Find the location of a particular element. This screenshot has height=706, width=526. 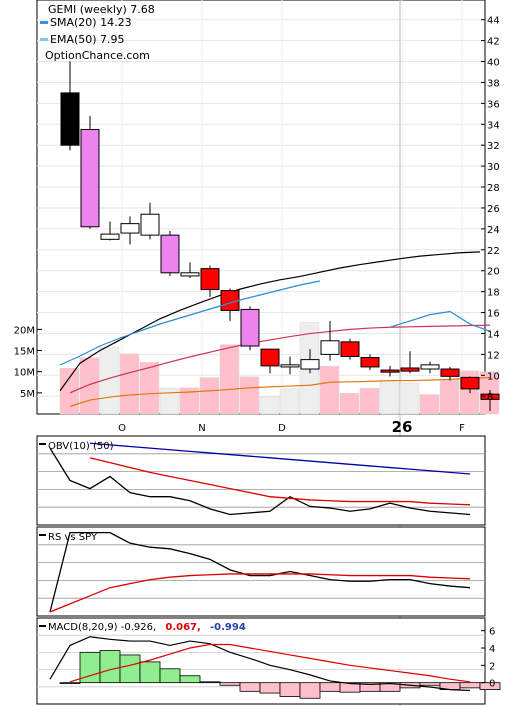

price-tick-label: 36 is located at coordinates (493, 104).